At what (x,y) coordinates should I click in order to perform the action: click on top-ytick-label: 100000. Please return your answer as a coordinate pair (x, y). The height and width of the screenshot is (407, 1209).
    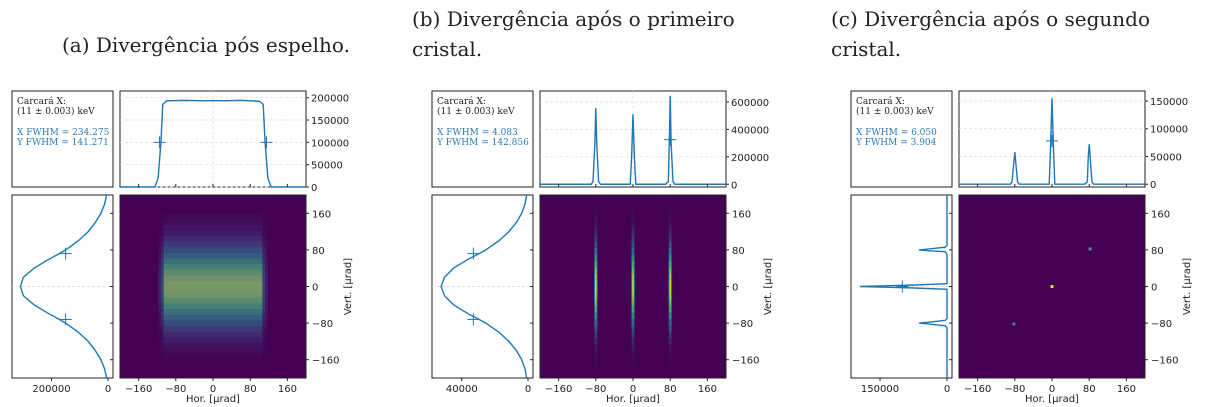
    Looking at the image, I should click on (330, 143).